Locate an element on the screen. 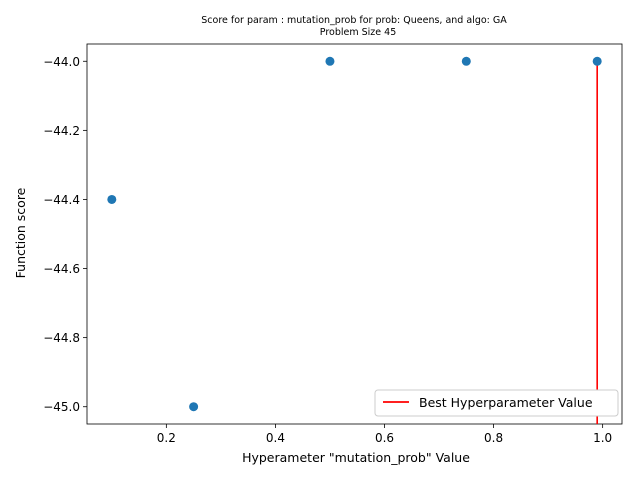 The image size is (640, 480). legend: Best Hyperparameter Value is located at coordinates (496, 403).